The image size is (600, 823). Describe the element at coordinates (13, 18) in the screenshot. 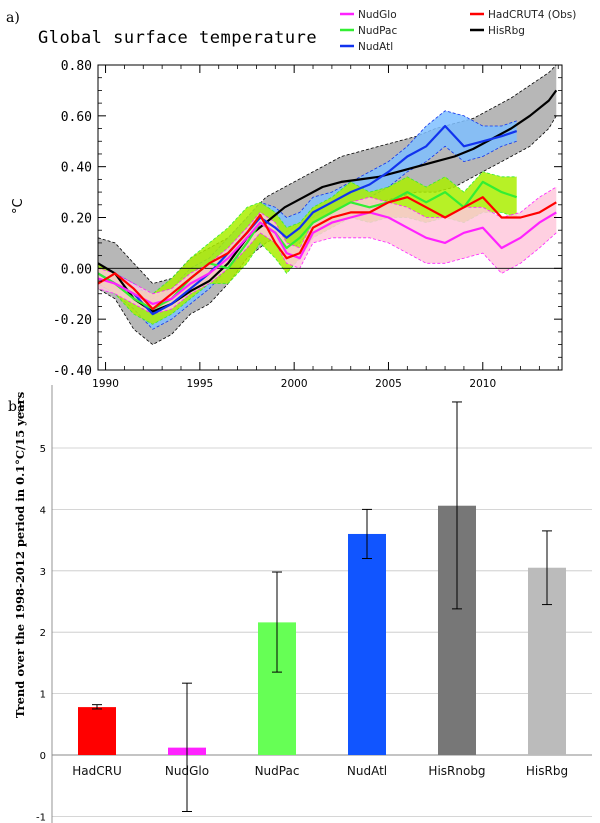

I see `panel-a-label: a)` at that location.